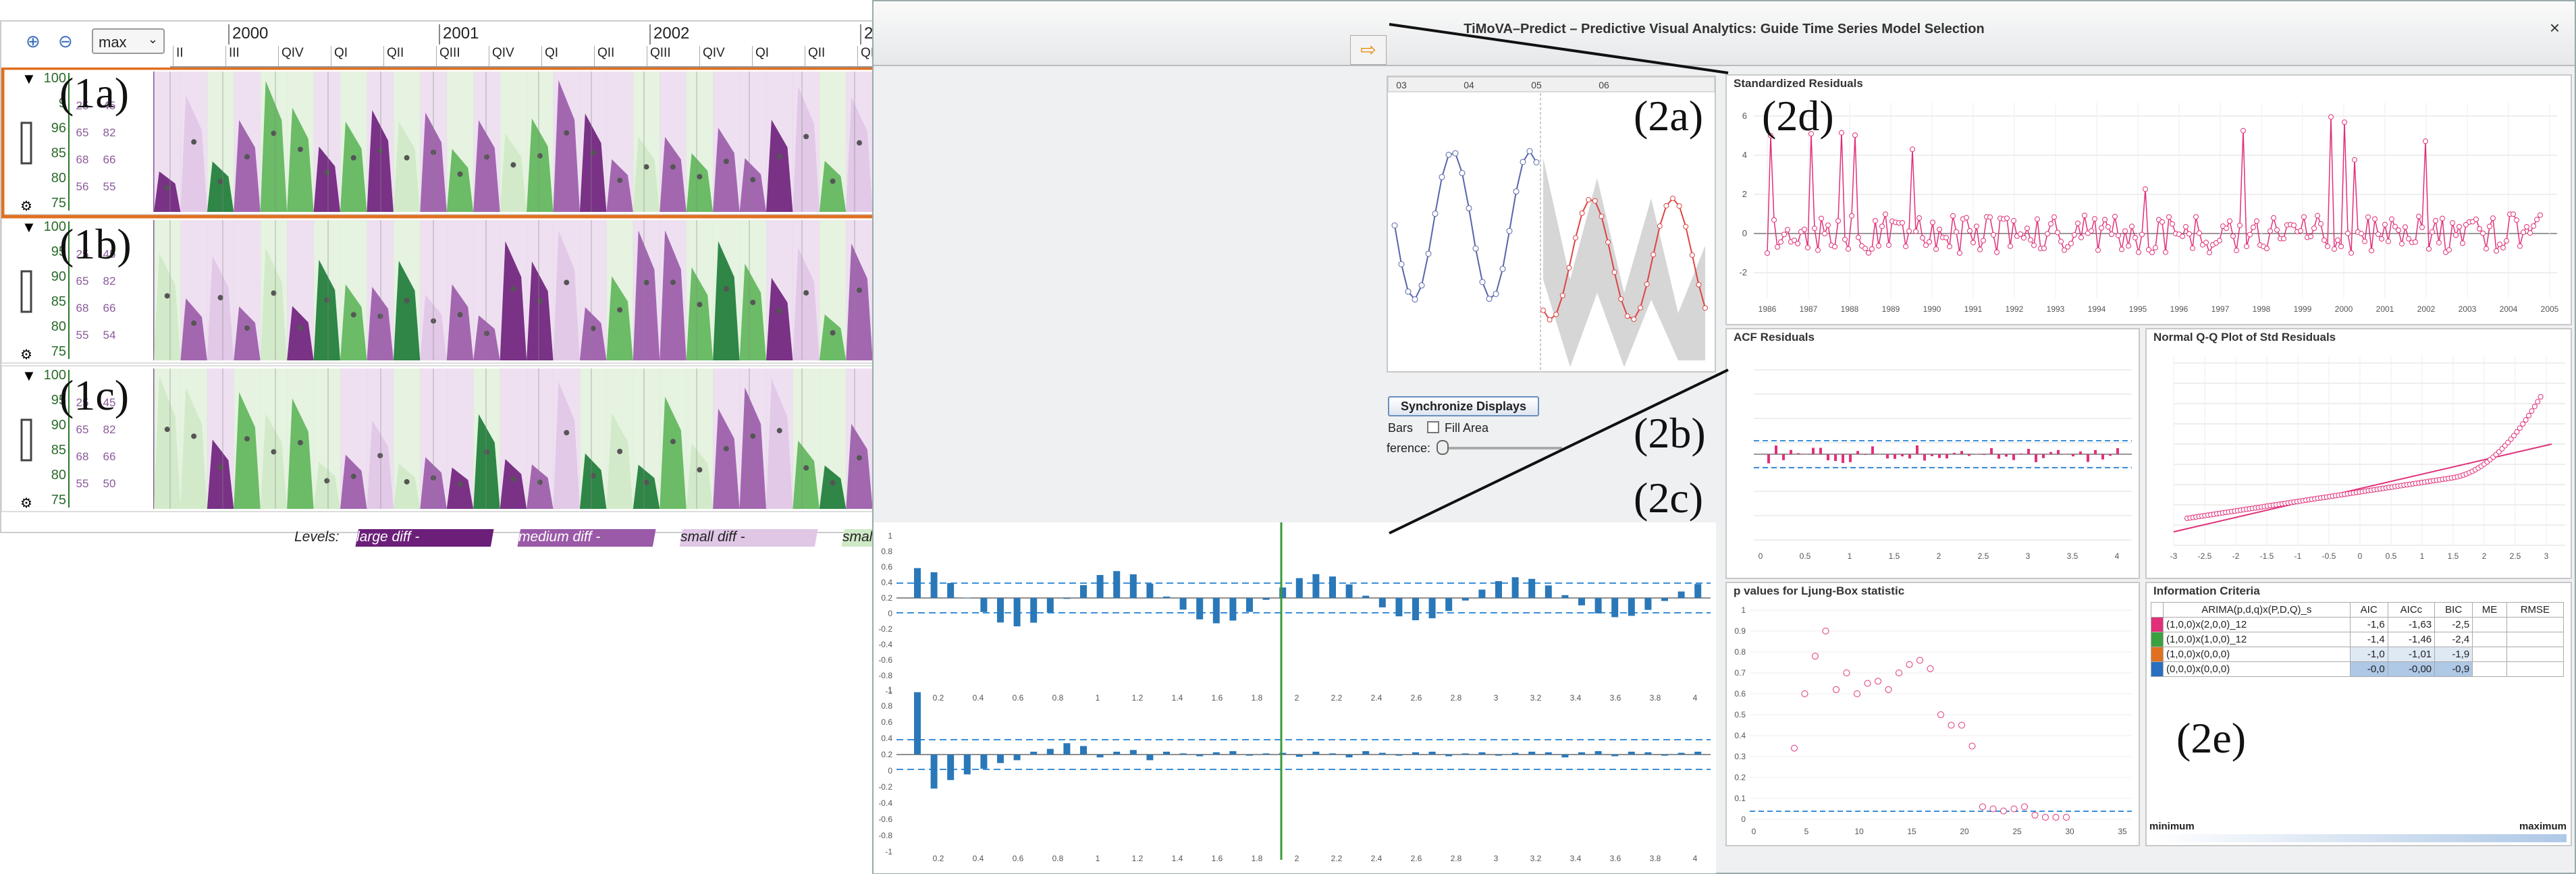 This screenshot has height=874, width=2576. Describe the element at coordinates (2329, 556) in the screenshot. I see `qq-x-tick: -0.5` at that location.